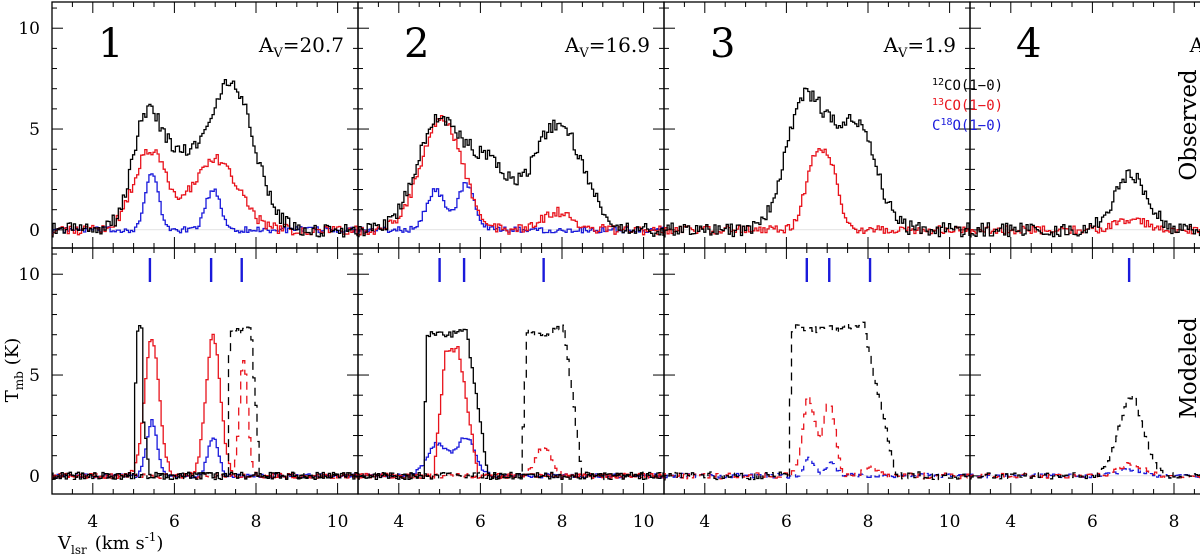 The width and height of the screenshot is (1200, 557). I want to click on av-value: =20.7, so click(313, 45).